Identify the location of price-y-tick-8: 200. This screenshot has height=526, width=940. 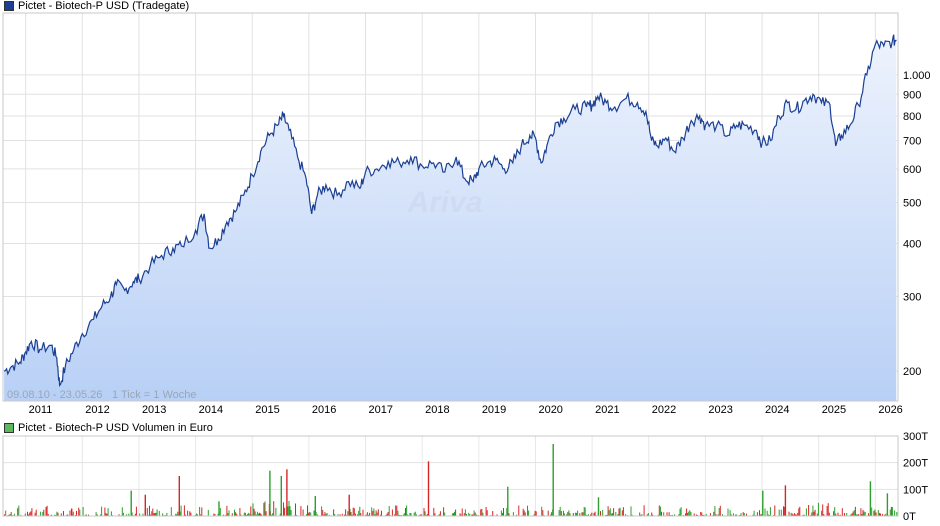
(912, 372).